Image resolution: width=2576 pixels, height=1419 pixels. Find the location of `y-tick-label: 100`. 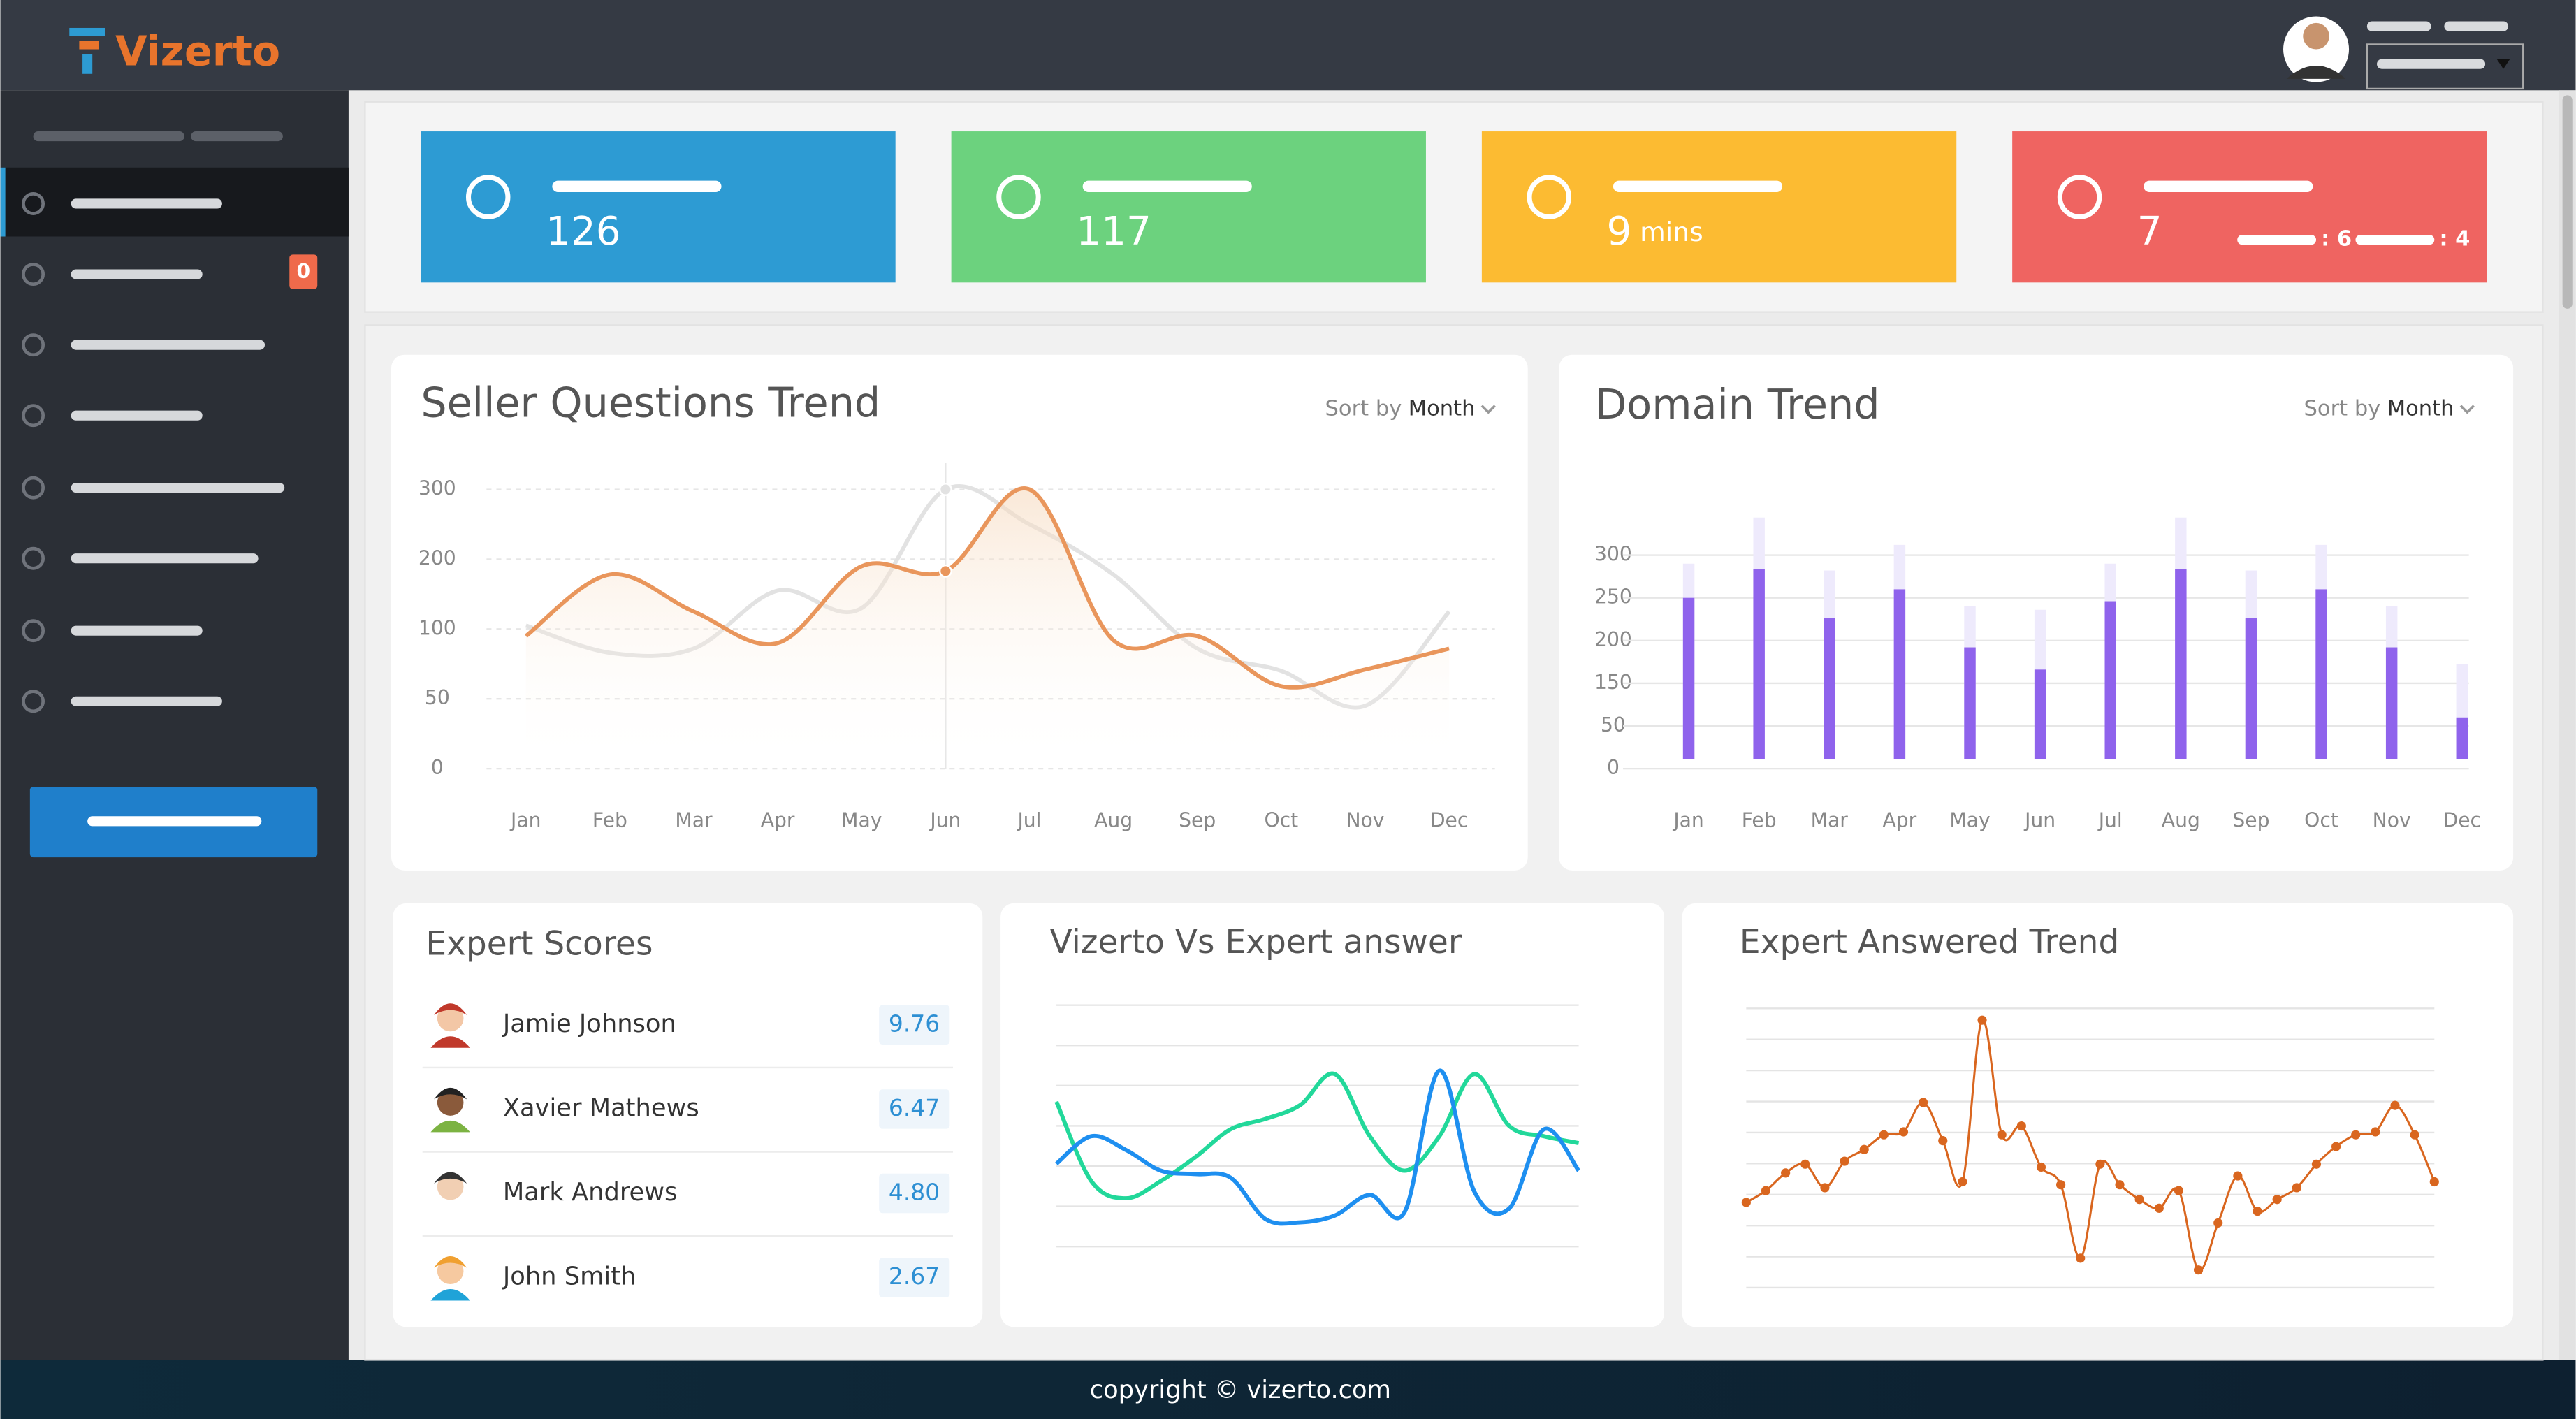

y-tick-label: 100 is located at coordinates (437, 627).